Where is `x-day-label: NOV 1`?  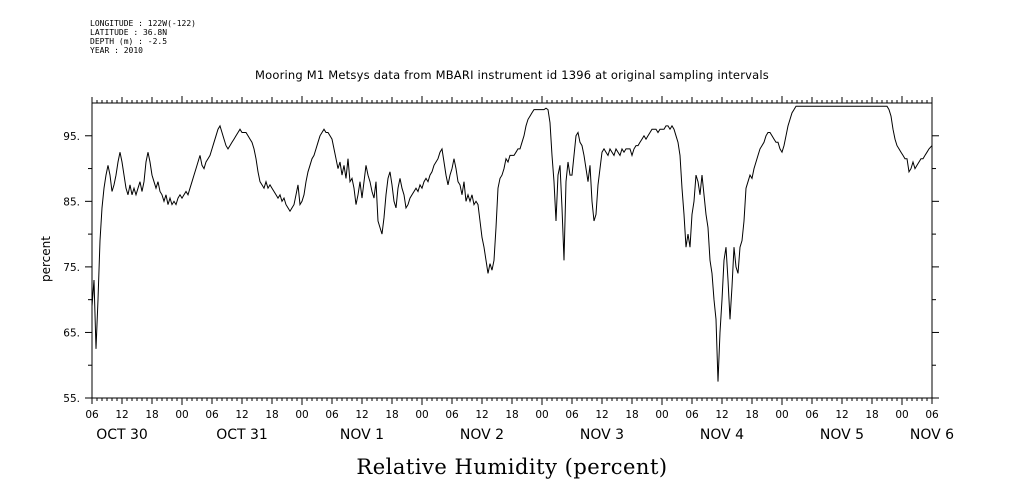
x-day-label: NOV 1 is located at coordinates (362, 435).